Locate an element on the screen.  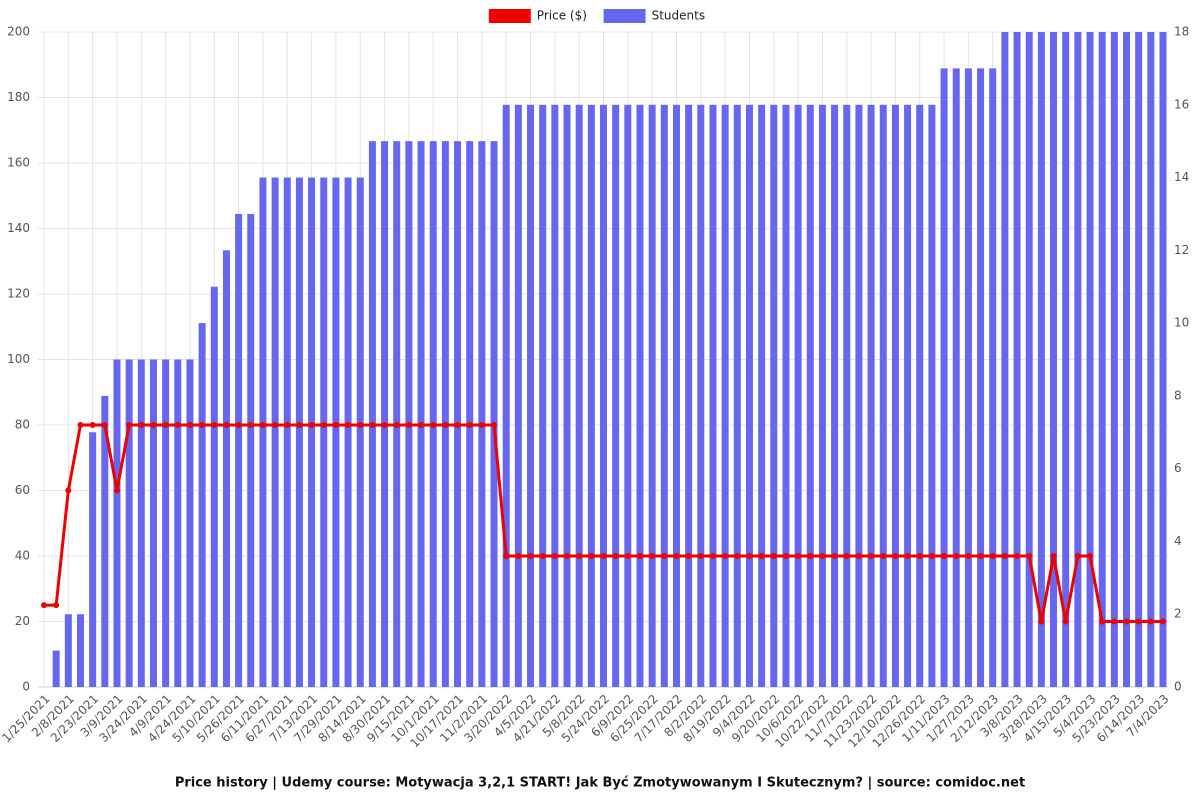
y-tick-label: 200 is located at coordinates (18, 32).